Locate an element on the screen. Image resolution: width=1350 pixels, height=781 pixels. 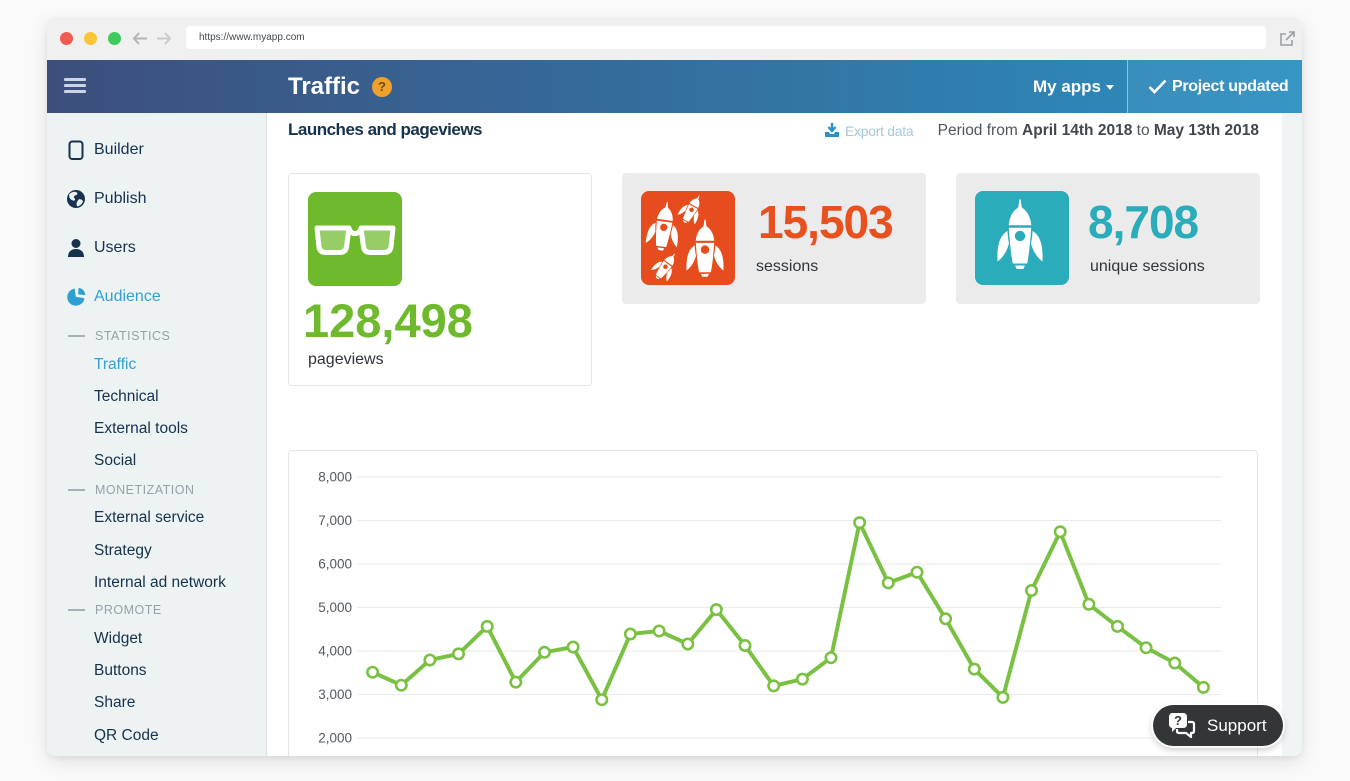
svg-text: 3,000 is located at coordinates (335, 694).